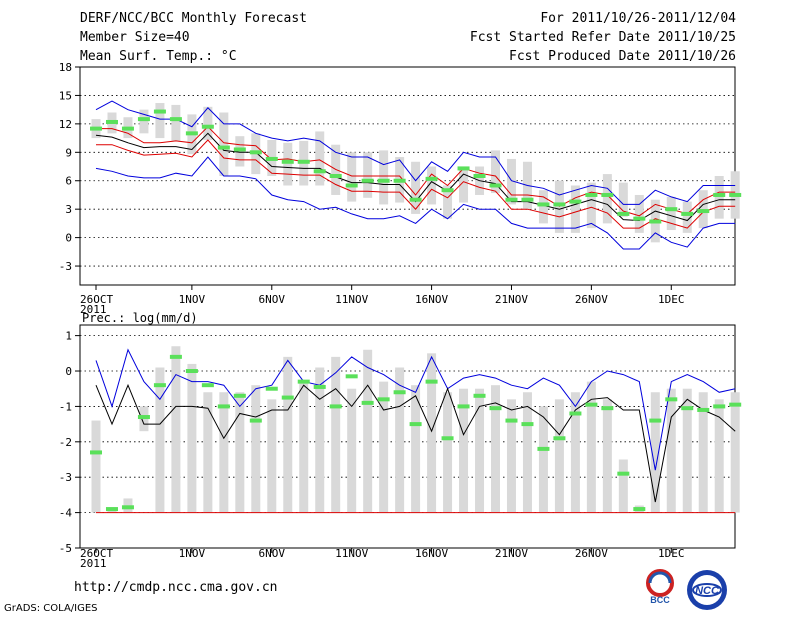 This screenshot has height=618, width=800. Describe the element at coordinates (65, 406) in the screenshot. I see `y-tick-label: -1` at that location.